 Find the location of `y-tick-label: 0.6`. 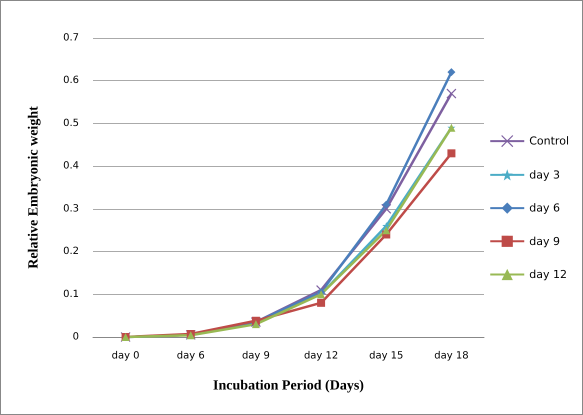

y-tick-label: 0.6 is located at coordinates (71, 80).